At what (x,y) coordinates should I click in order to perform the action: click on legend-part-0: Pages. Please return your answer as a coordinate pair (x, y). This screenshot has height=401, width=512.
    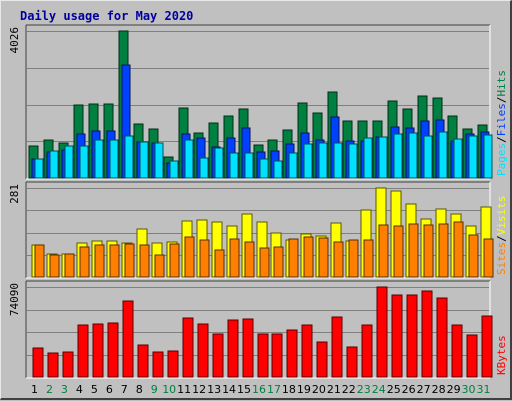
    Looking at the image, I should click on (501, 159).